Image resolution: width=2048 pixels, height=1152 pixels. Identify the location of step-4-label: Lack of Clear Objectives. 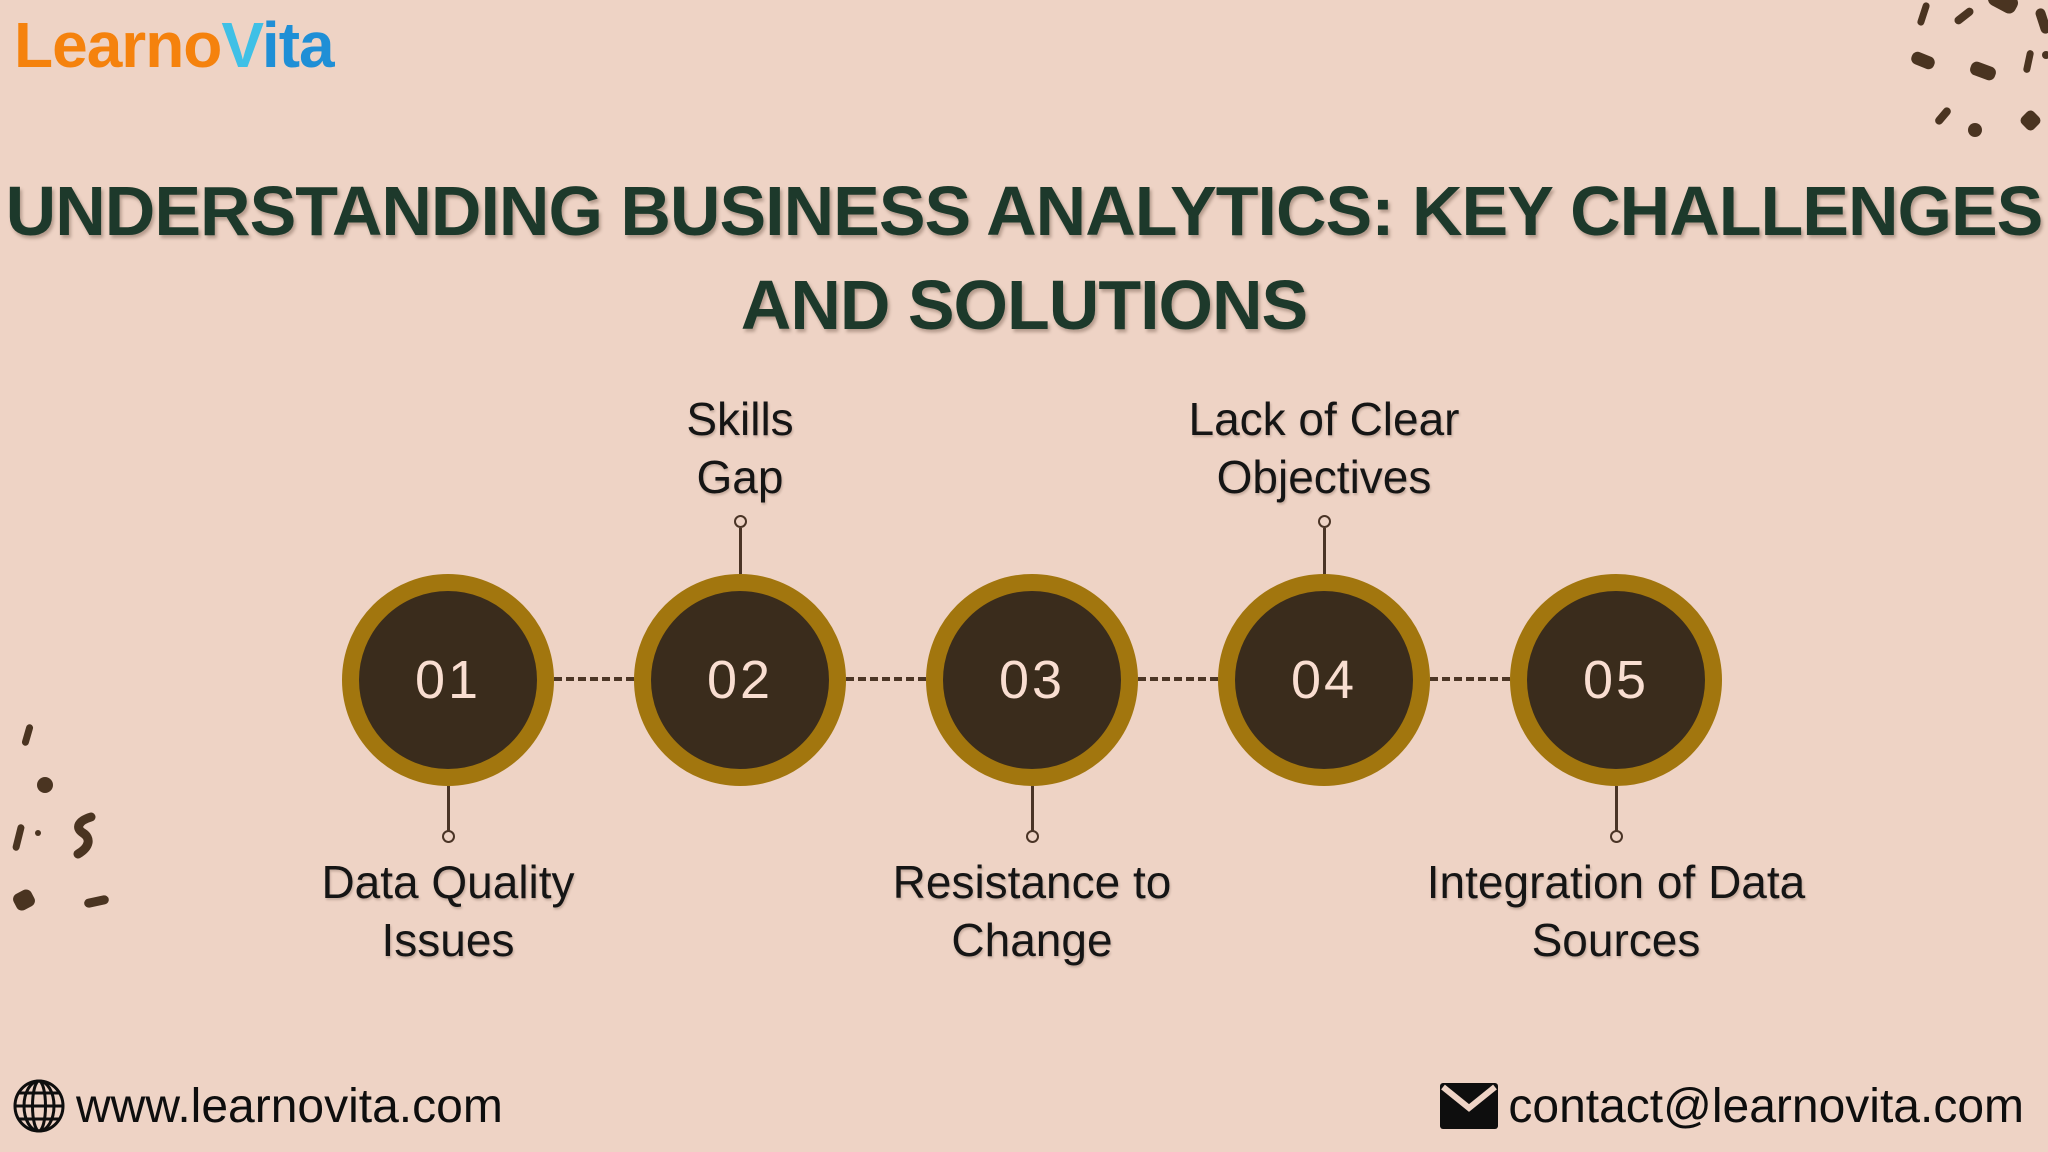
(1324, 448).